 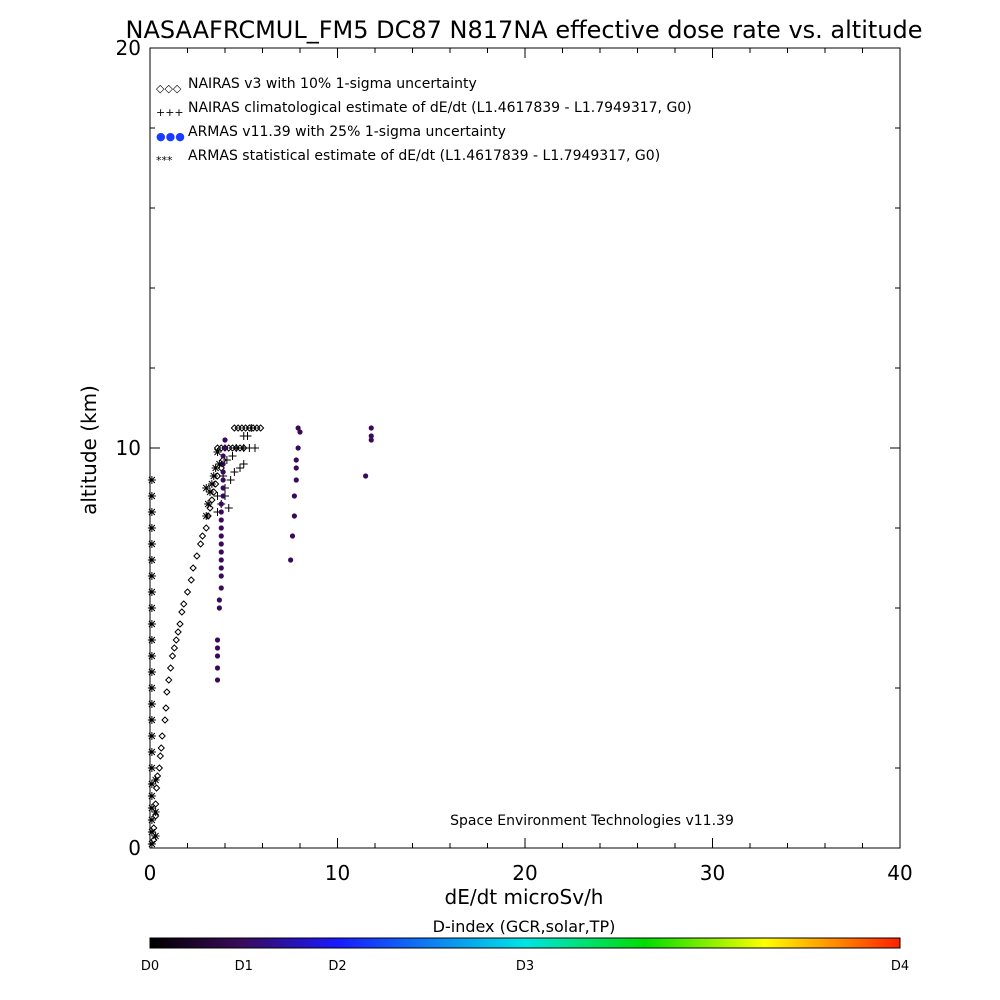 What do you see at coordinates (128, 48) in the screenshot?
I see `y-tick-label: 20` at bounding box center [128, 48].